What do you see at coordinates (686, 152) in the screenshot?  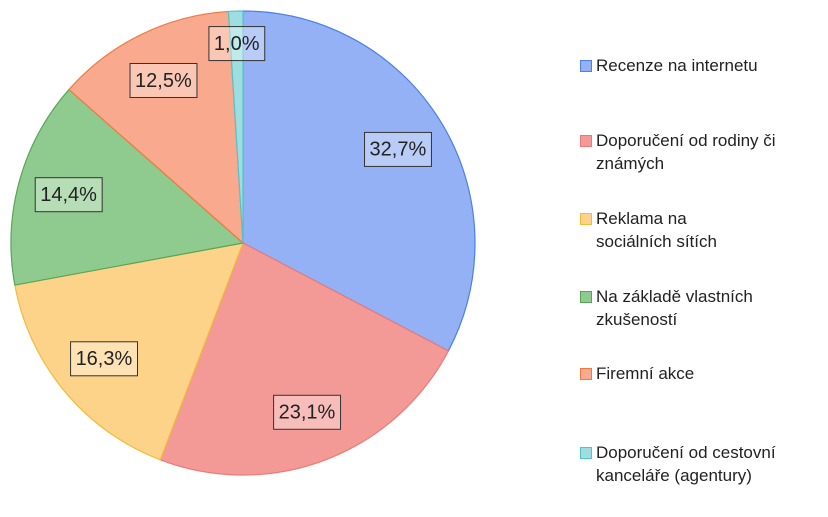 I see `legend-label: Doporučení od rodiny či známých` at bounding box center [686, 152].